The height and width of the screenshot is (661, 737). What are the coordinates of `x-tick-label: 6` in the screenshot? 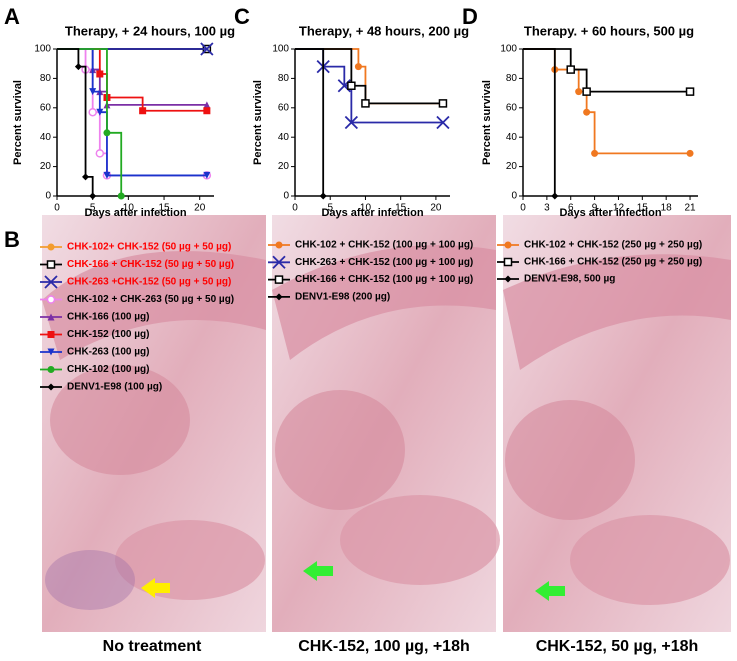 It's located at (571, 208).